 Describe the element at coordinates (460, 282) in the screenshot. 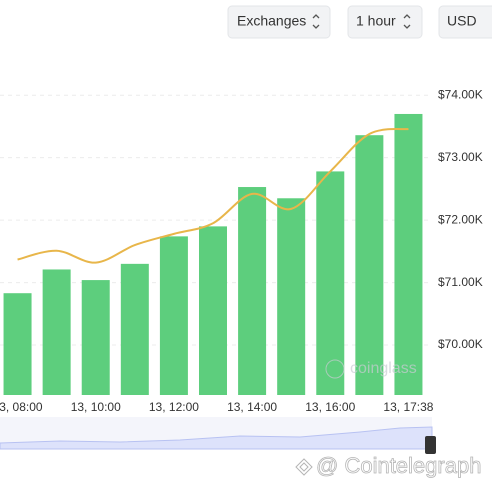

I see `y-tick-label: $71.00K` at that location.